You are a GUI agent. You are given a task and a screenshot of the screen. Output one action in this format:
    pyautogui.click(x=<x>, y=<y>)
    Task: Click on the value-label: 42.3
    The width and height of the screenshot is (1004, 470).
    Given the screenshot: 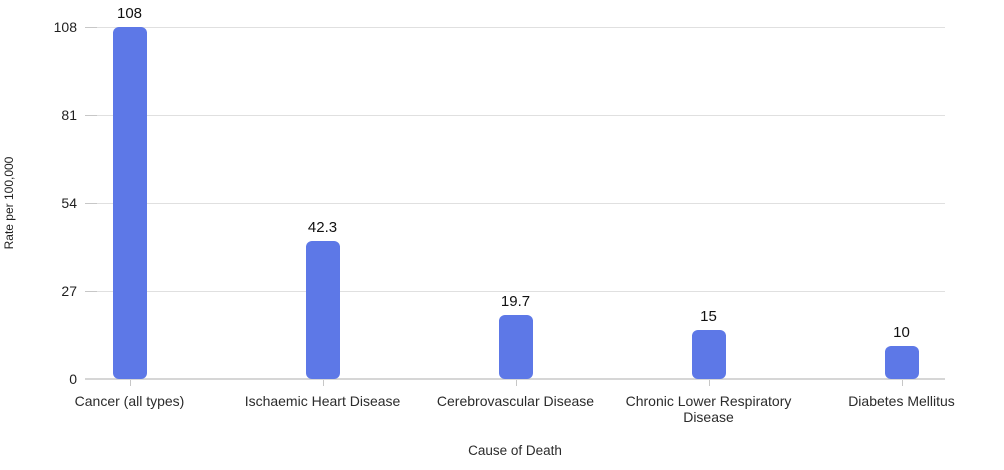 What is the action you would take?
    pyautogui.click(x=322, y=228)
    